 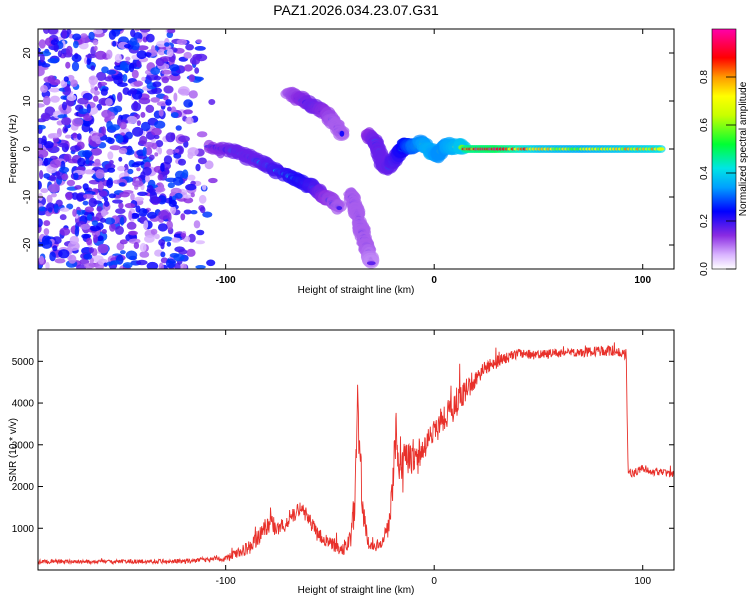 I want to click on colorbar-gradient, so click(x=724, y=149).